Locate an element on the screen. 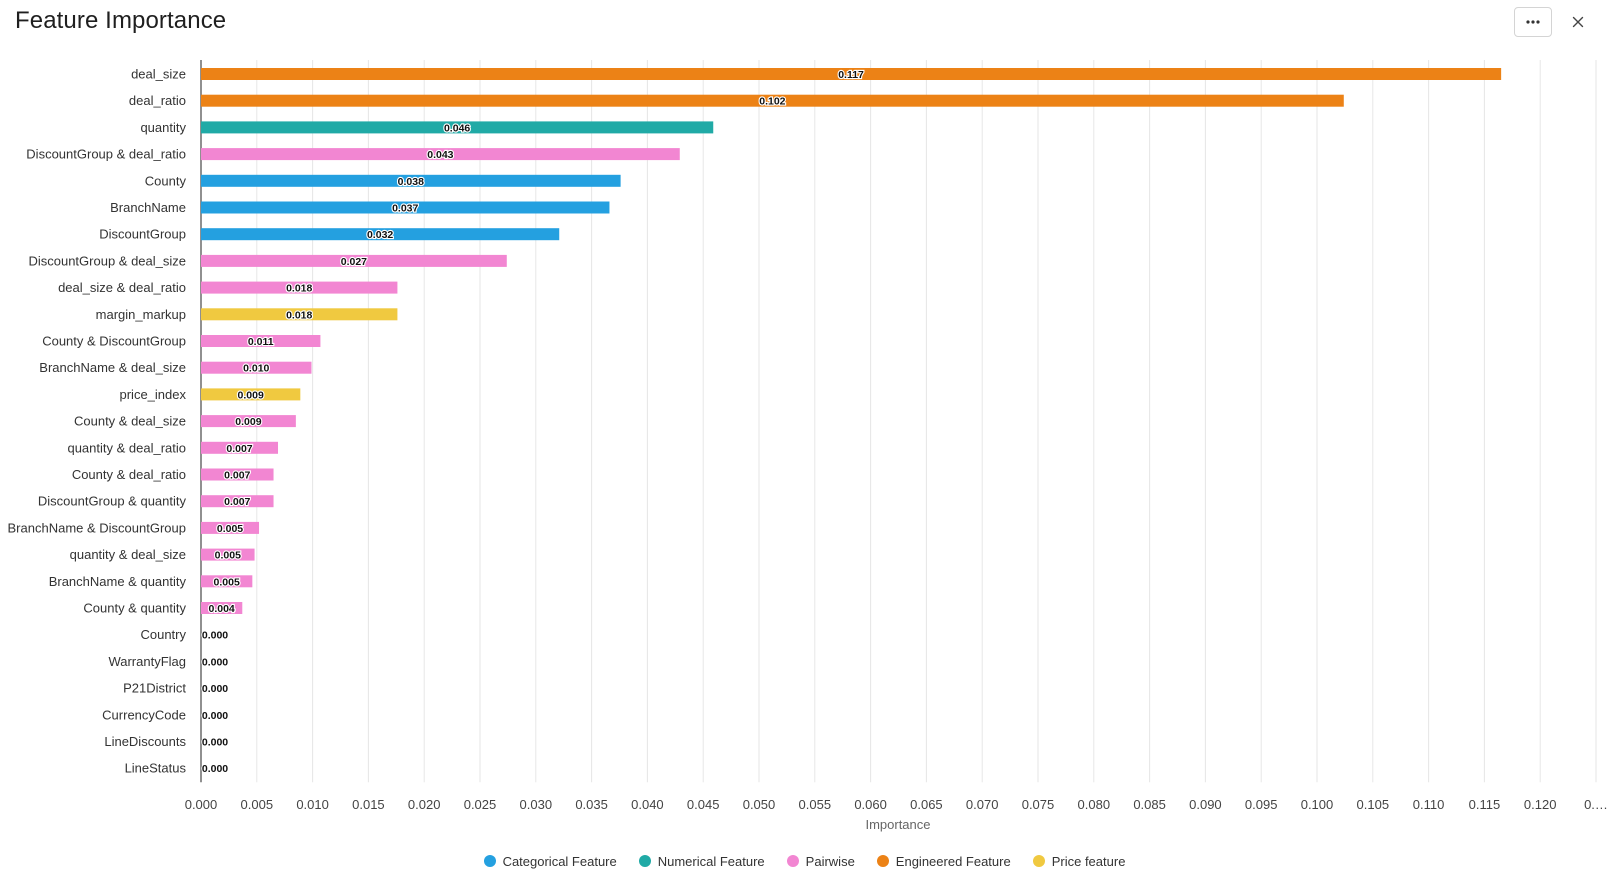 The width and height of the screenshot is (1609, 876). bar-quantity-deal-size is located at coordinates (228, 554).